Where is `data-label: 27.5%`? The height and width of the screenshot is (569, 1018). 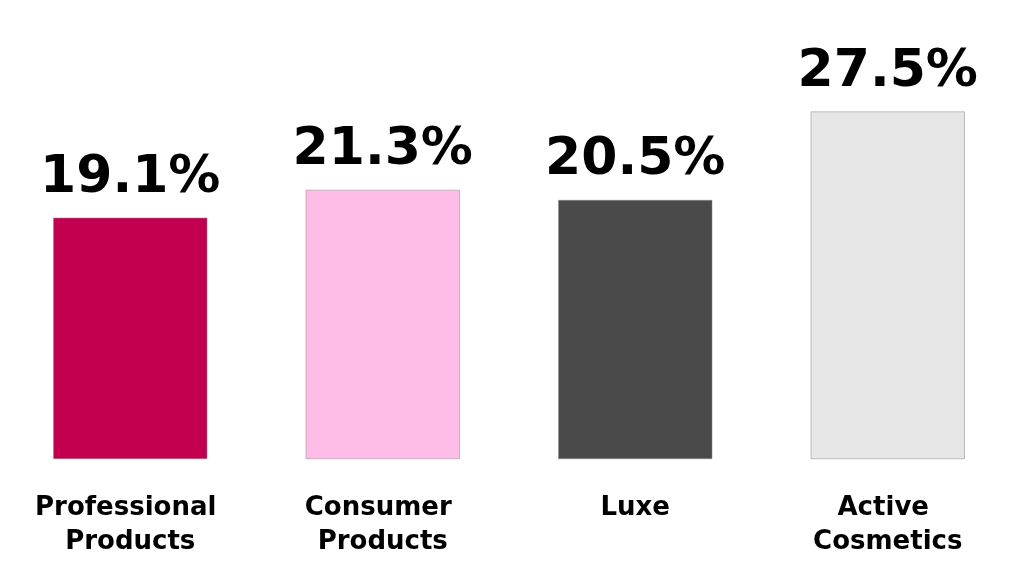
data-label: 27.5% is located at coordinates (887, 67).